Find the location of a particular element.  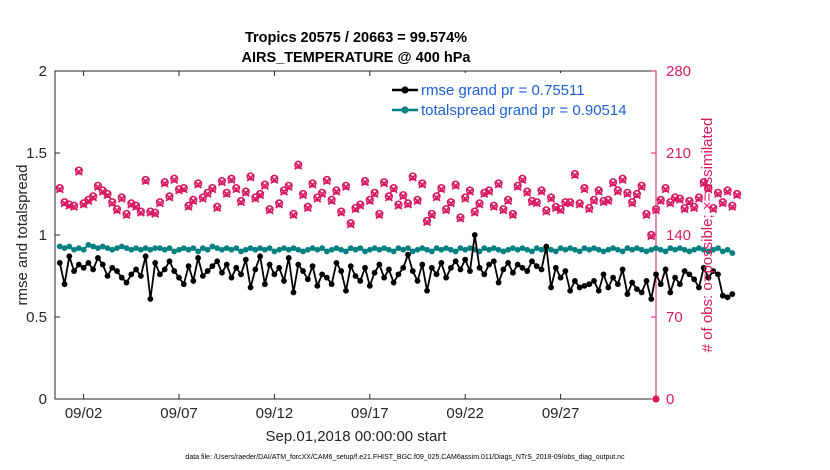

y-left-tick-label: 1 is located at coordinates (43, 235).